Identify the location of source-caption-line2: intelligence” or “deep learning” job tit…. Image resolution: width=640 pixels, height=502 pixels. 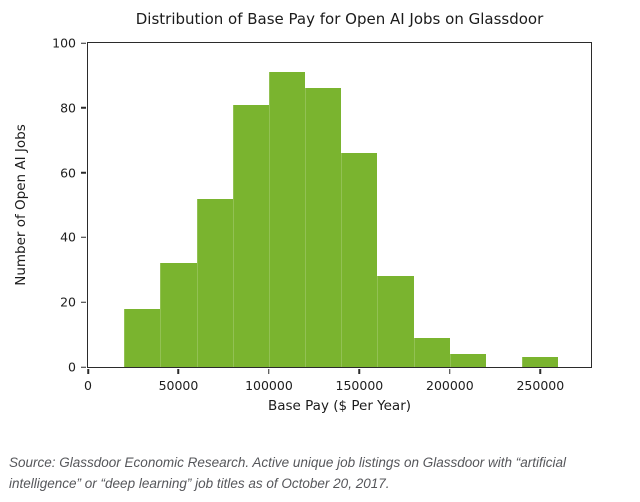
(199, 483).